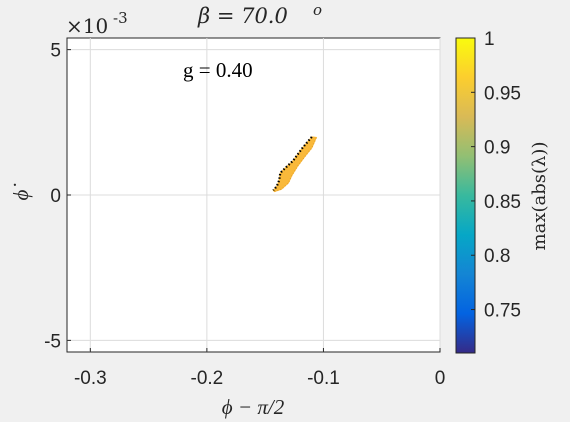 The width and height of the screenshot is (570, 422). What do you see at coordinates (21, 192) in the screenshot?
I see `y-axis-label: ϕ̇` at bounding box center [21, 192].